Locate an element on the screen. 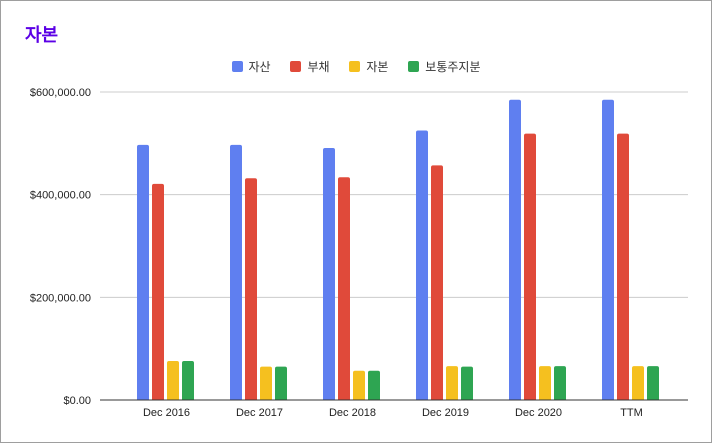 Image resolution: width=712 pixels, height=443 pixels. legend-item-assets: 자산 is located at coordinates (251, 66).